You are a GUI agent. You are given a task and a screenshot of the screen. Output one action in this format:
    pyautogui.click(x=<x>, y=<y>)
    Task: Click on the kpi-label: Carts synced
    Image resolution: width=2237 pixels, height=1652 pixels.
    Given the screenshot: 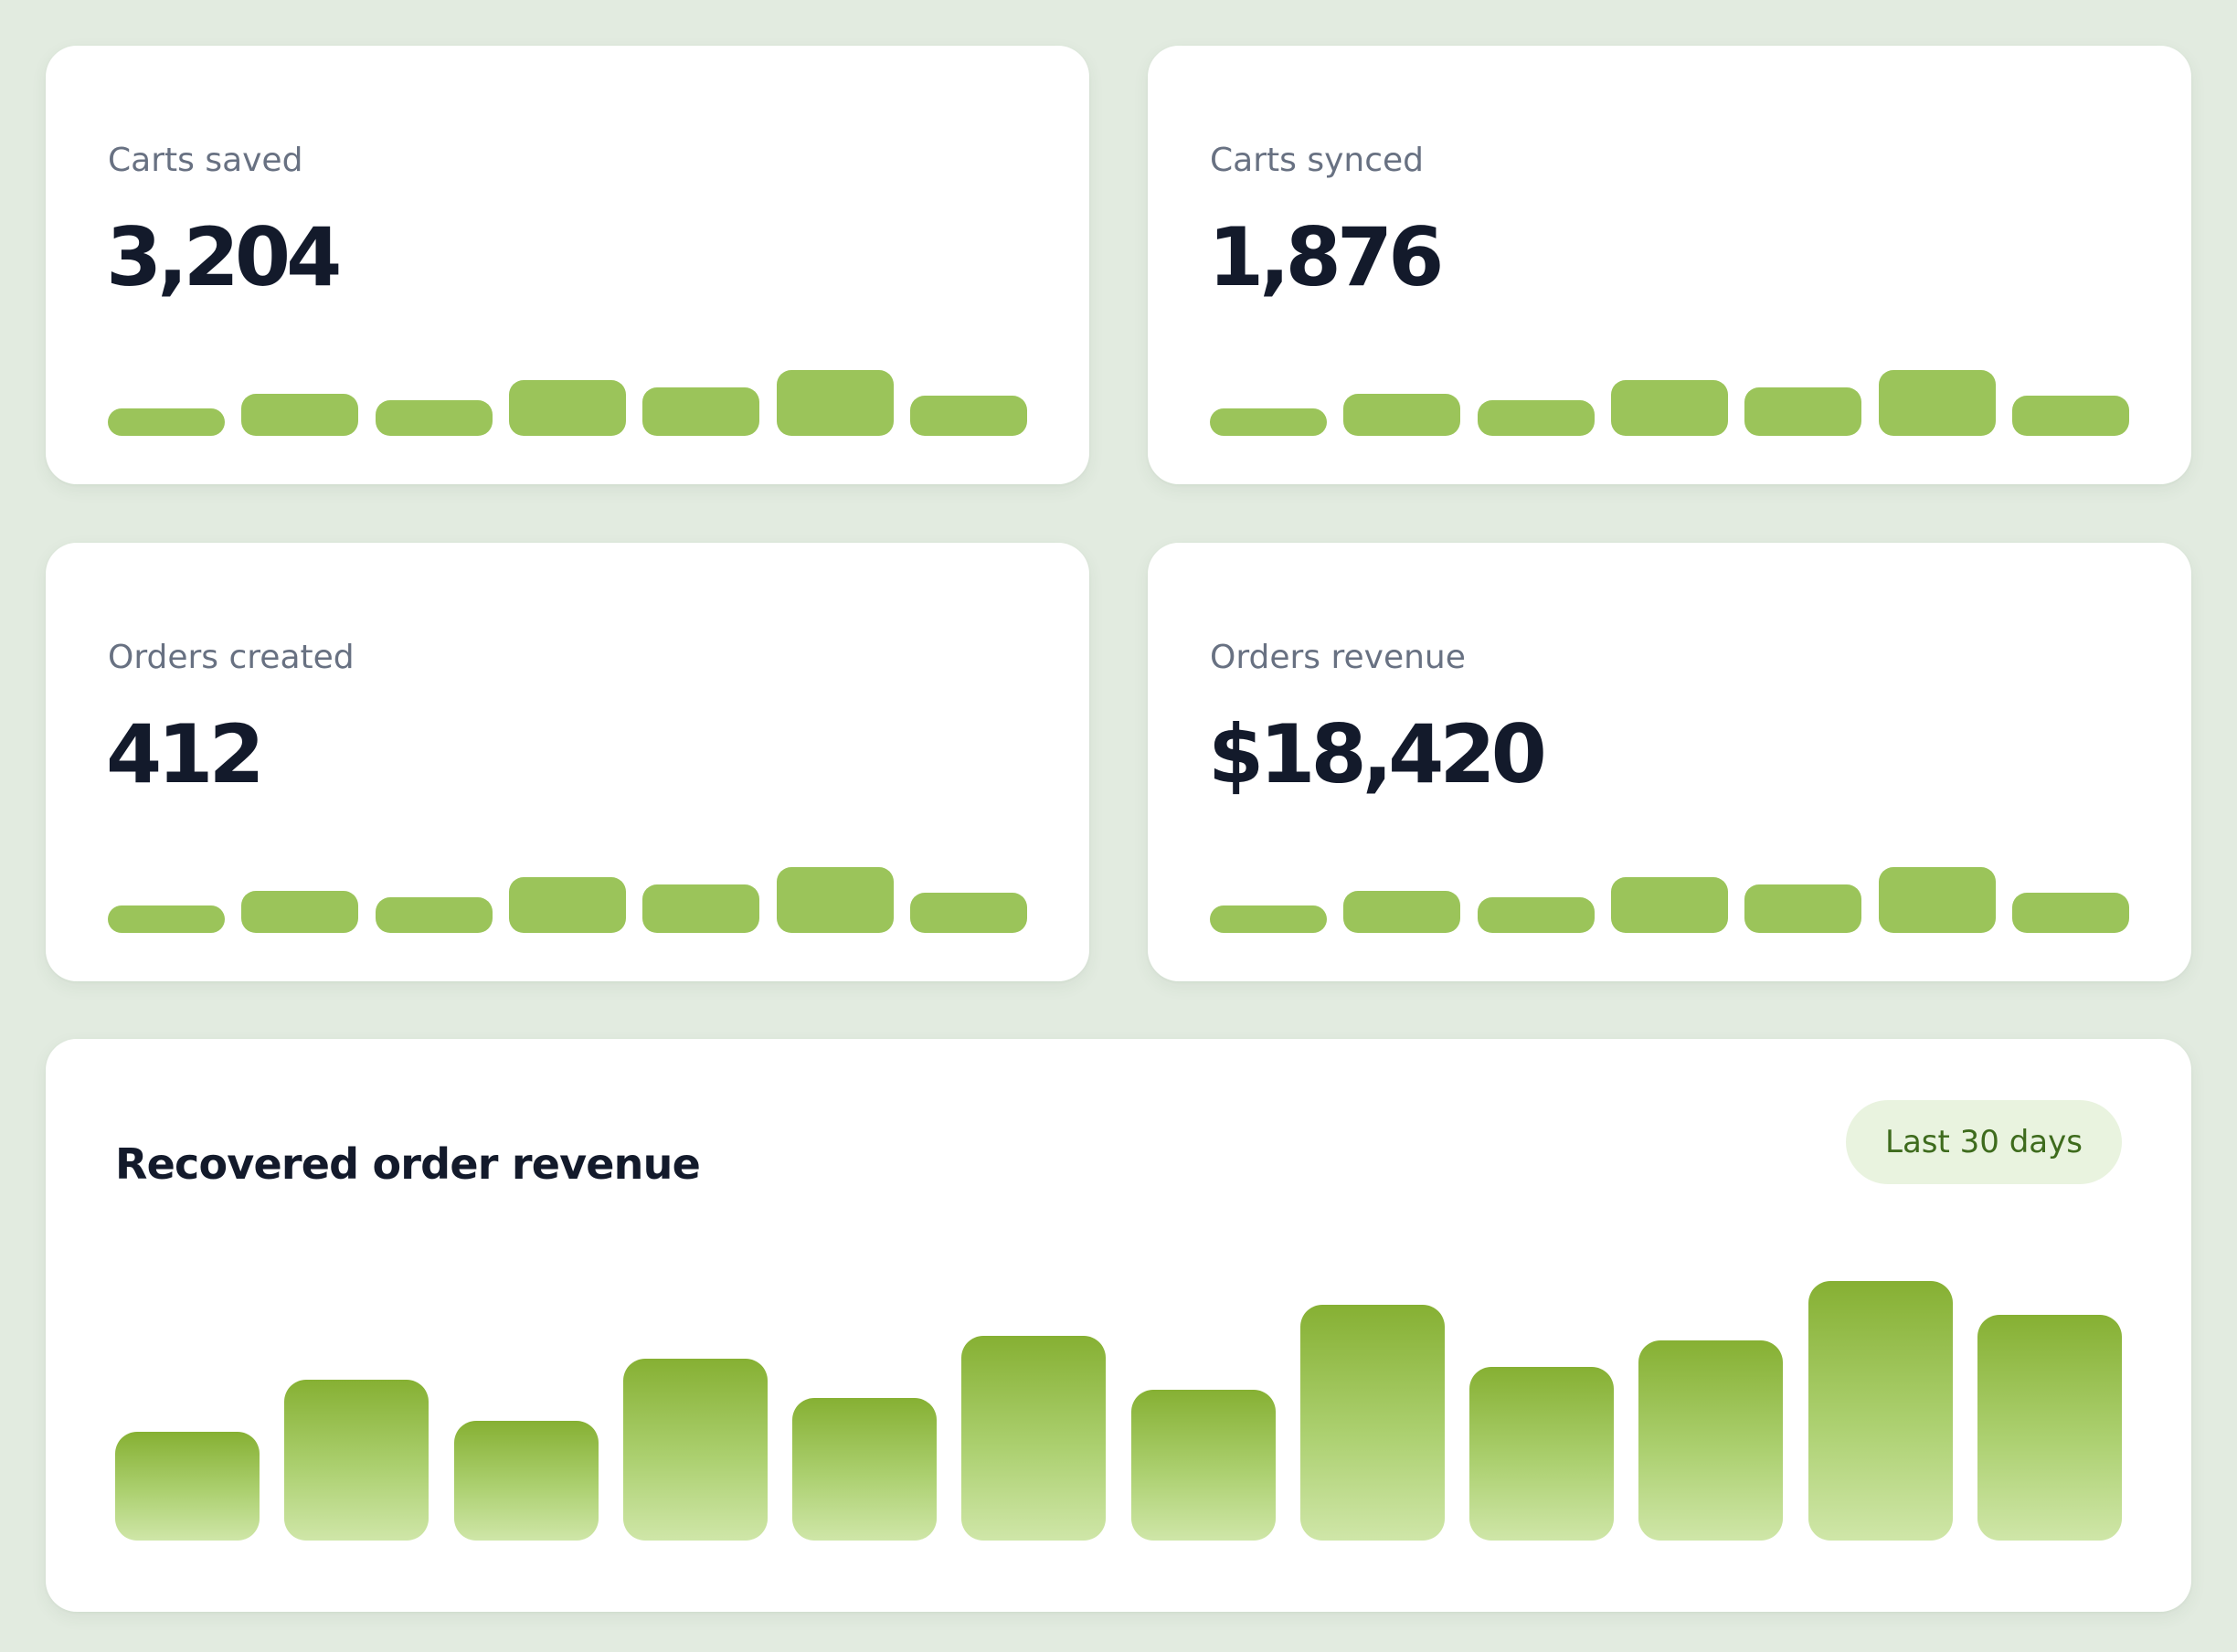 What is the action you would take?
    pyautogui.click(x=1317, y=160)
    